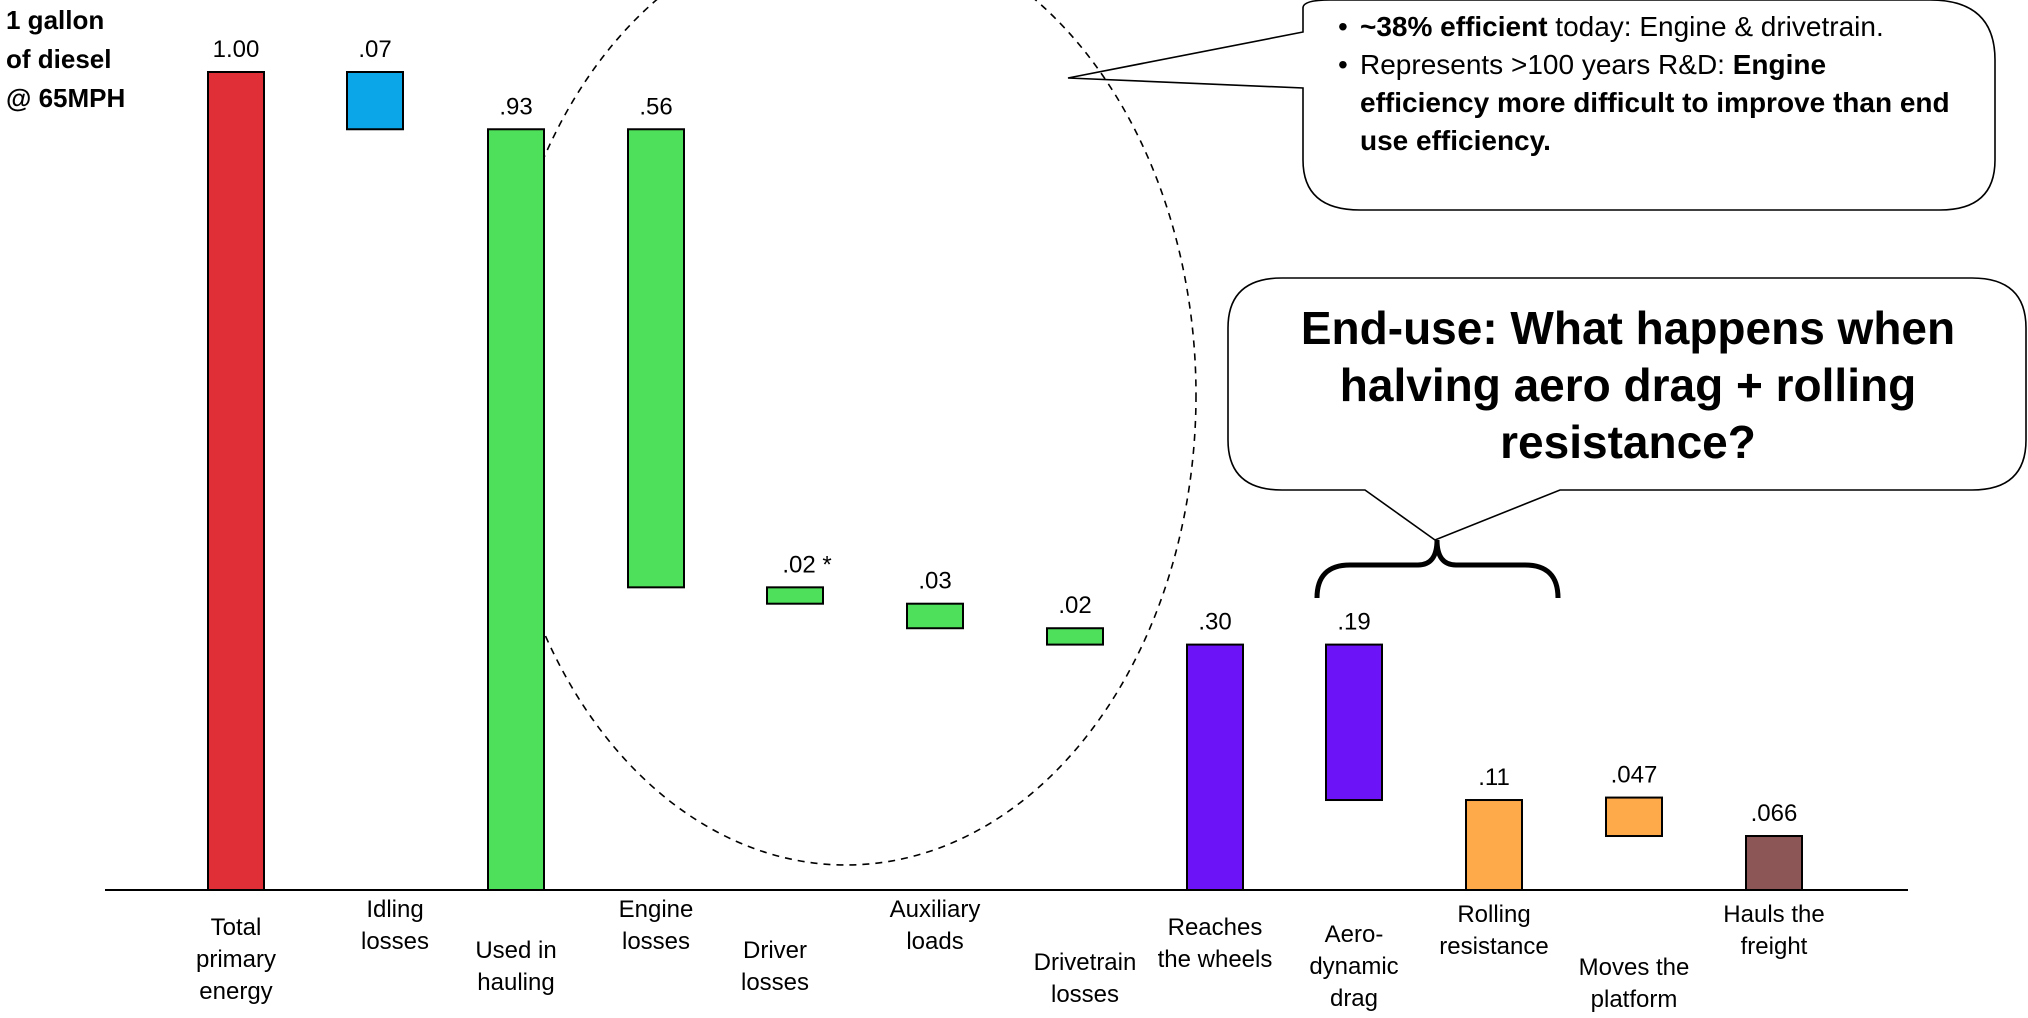  I want to click on unit-header: 1 gallon of diesel @ 65MPH, so click(65, 59).